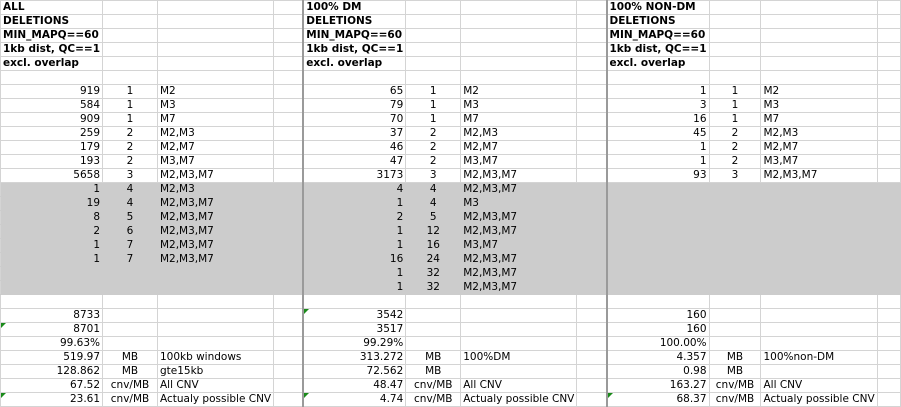 The height and width of the screenshot is (407, 901). Describe the element at coordinates (519, 147) in the screenshot. I see `group-cell: M2,M7` at that location.